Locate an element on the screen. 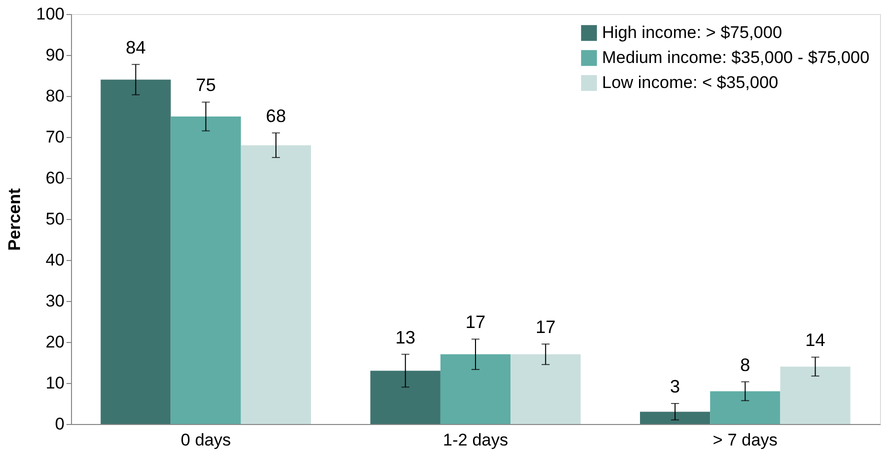  x-tick-label: > 7 days is located at coordinates (745, 440).